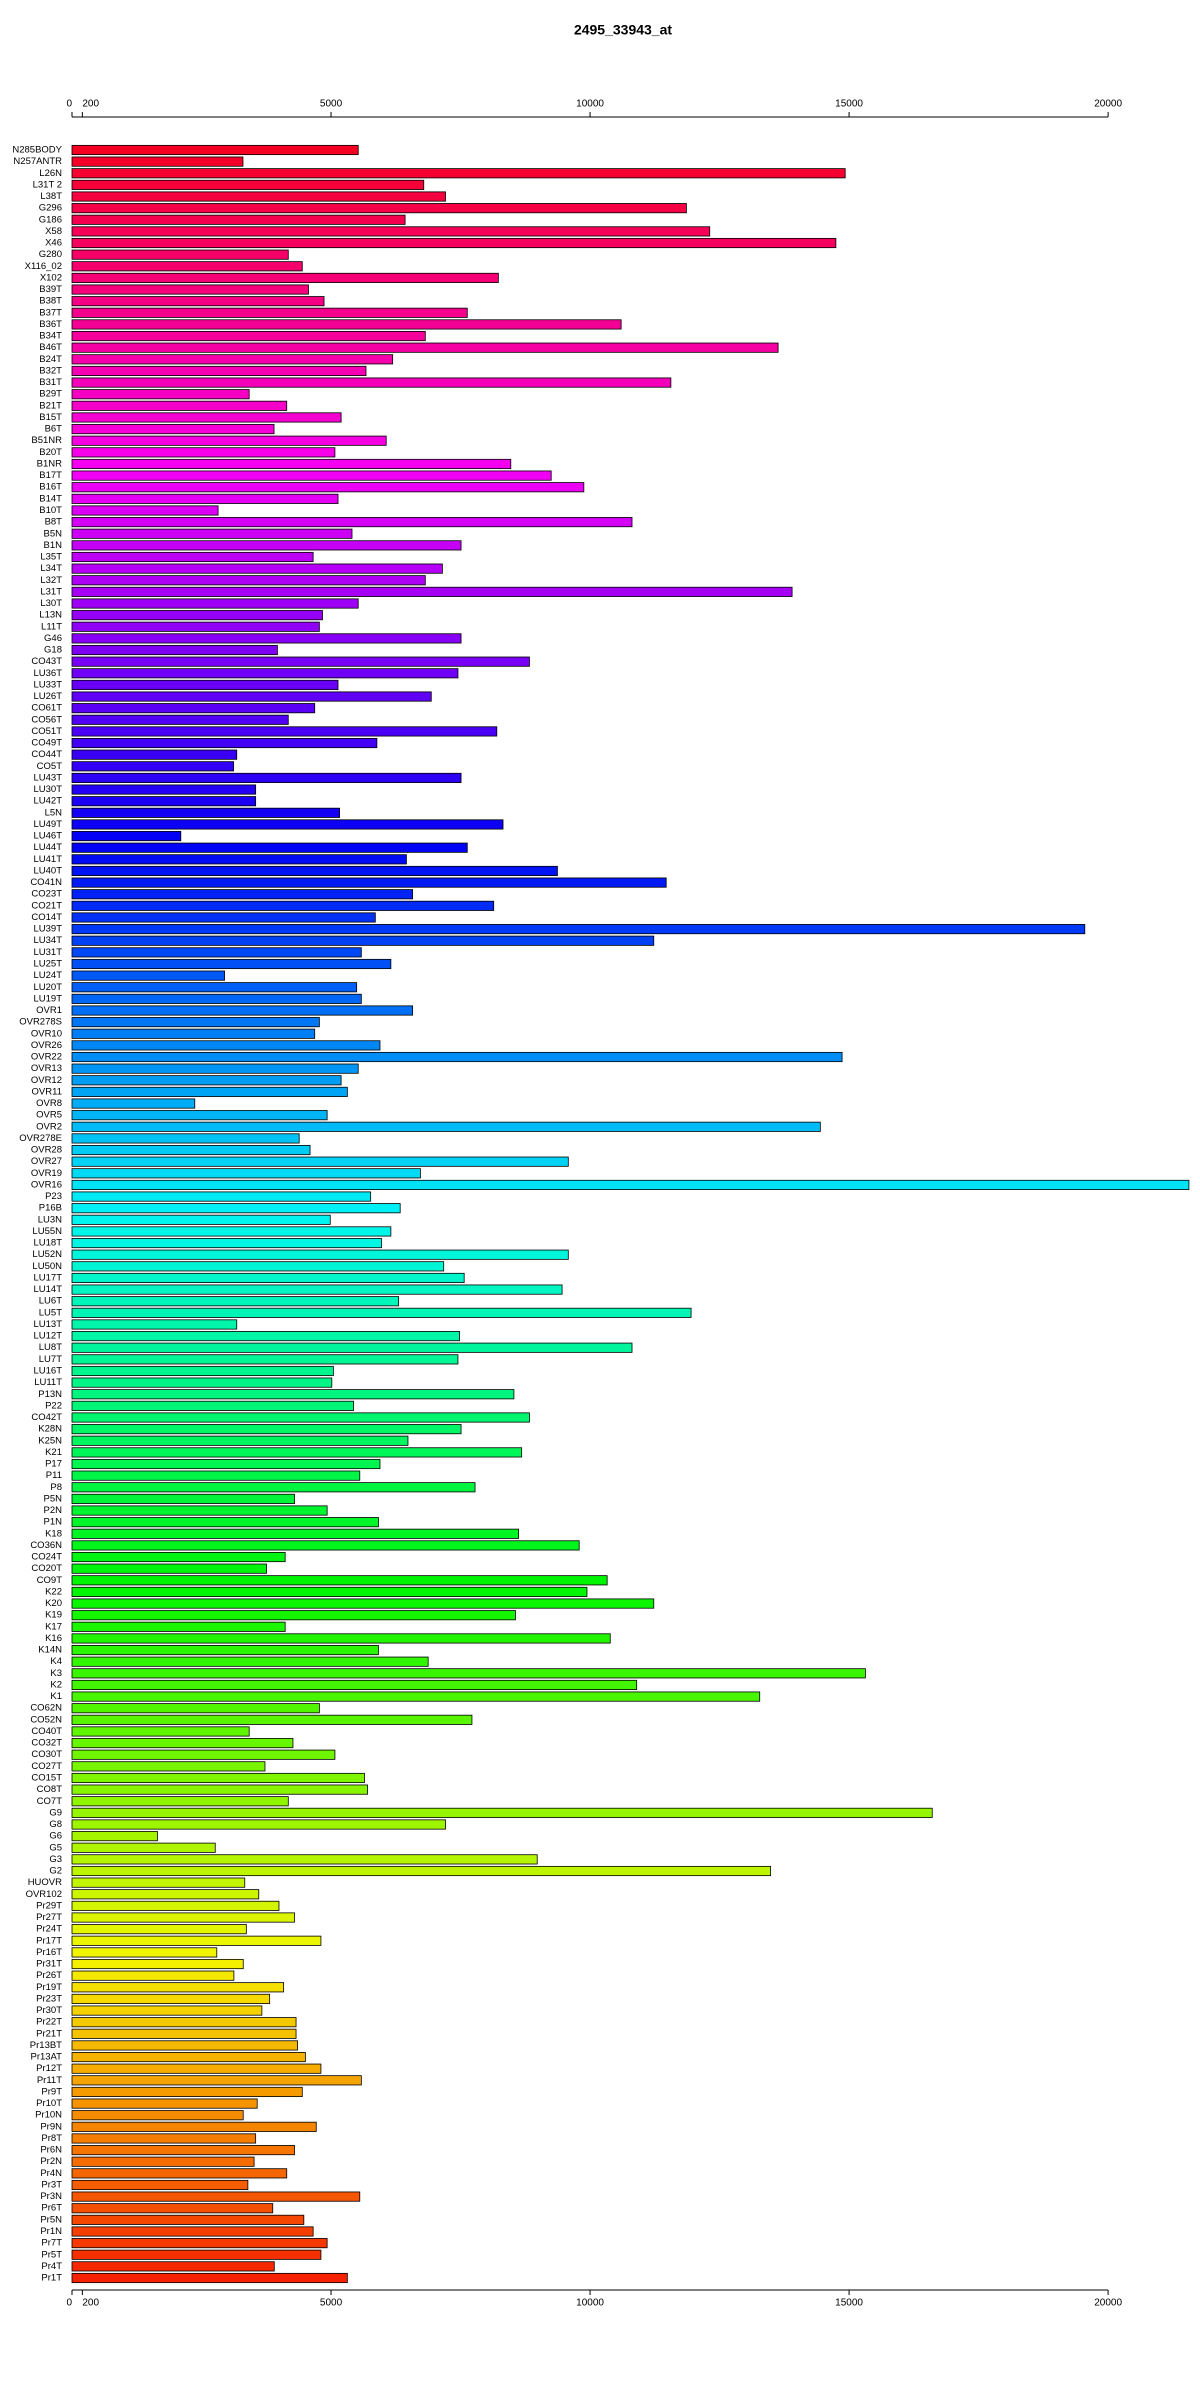  Describe the element at coordinates (51, 2254) in the screenshot. I see `y-tick-label: Pr5T` at that location.